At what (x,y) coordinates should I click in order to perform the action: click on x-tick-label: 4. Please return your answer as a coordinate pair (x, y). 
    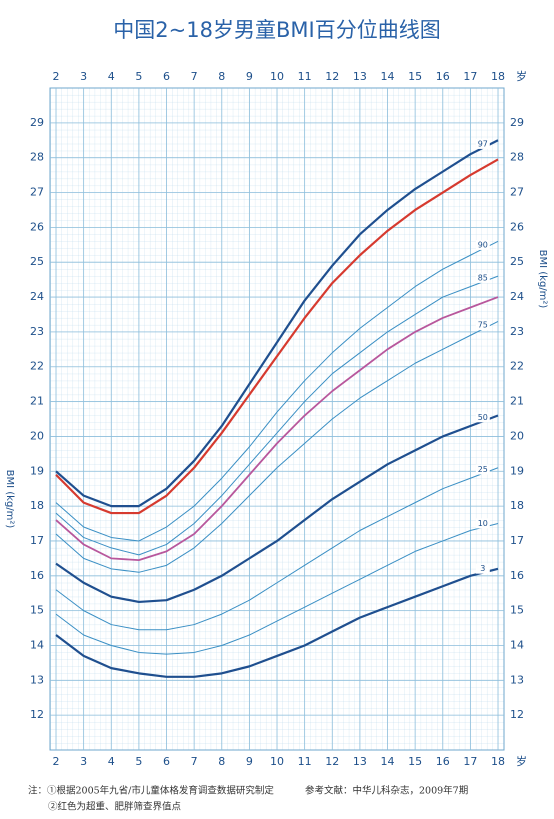
    Looking at the image, I should click on (111, 76).